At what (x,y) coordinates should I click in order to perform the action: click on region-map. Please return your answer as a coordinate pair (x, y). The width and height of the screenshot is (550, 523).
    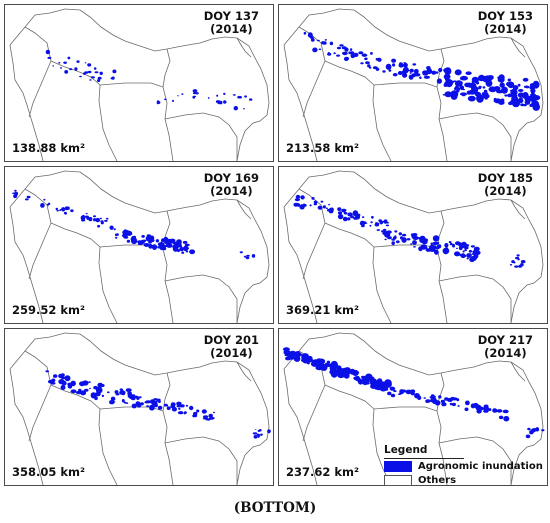
    Looking at the image, I should click on (139, 84).